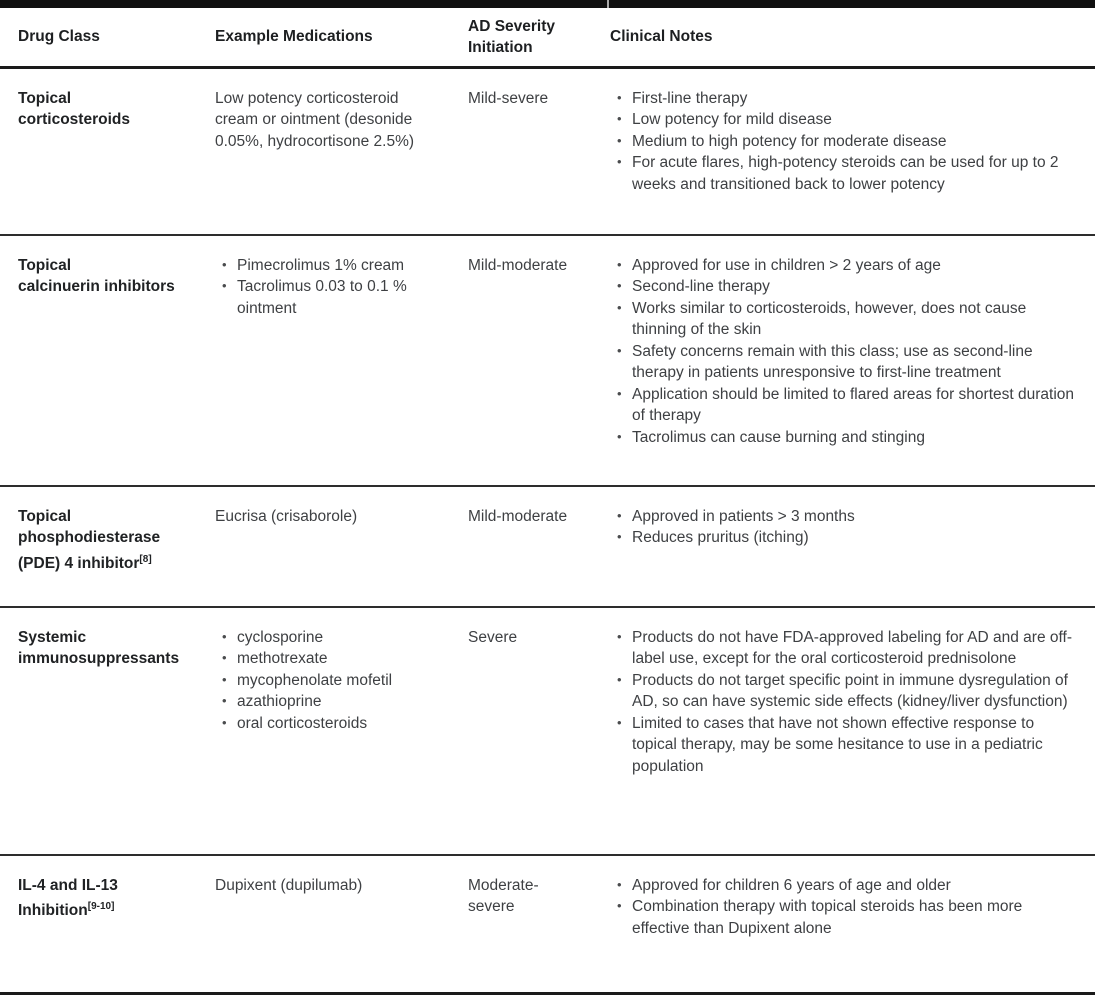 Image resolution: width=1095 pixels, height=995 pixels. Describe the element at coordinates (845, 537) in the screenshot. I see `clinical-note-item: Reduces pruritus (itching)` at that location.